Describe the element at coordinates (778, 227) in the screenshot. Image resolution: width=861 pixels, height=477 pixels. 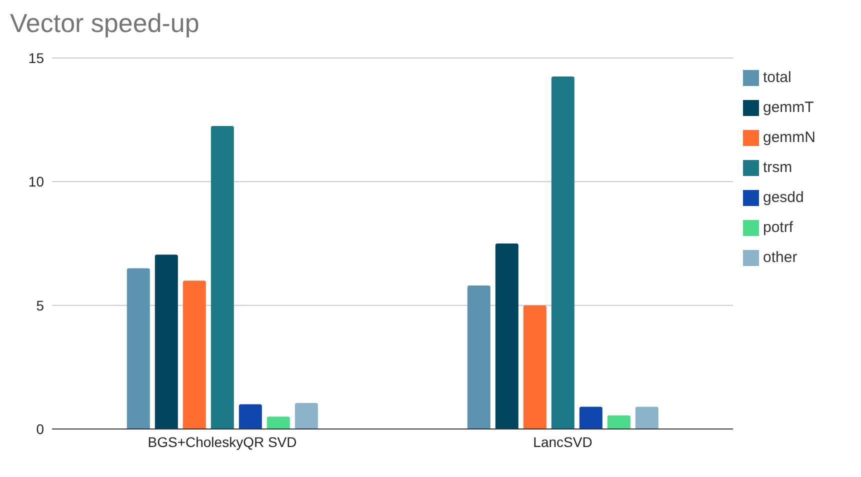
I see `legend-label: potrf` at that location.